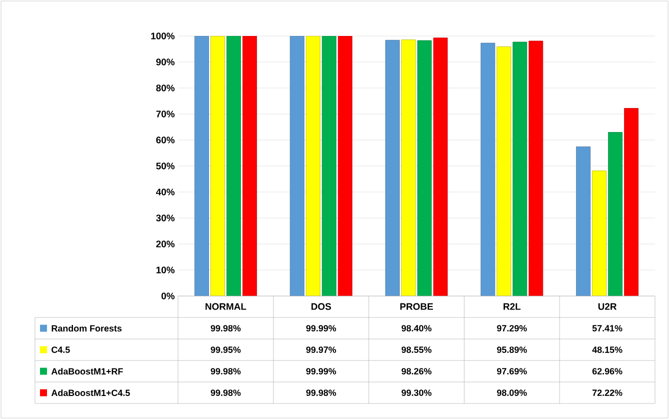 Image resolution: width=669 pixels, height=419 pixels. What do you see at coordinates (417, 349) in the screenshot?
I see `data-label: 98.55%` at bounding box center [417, 349].